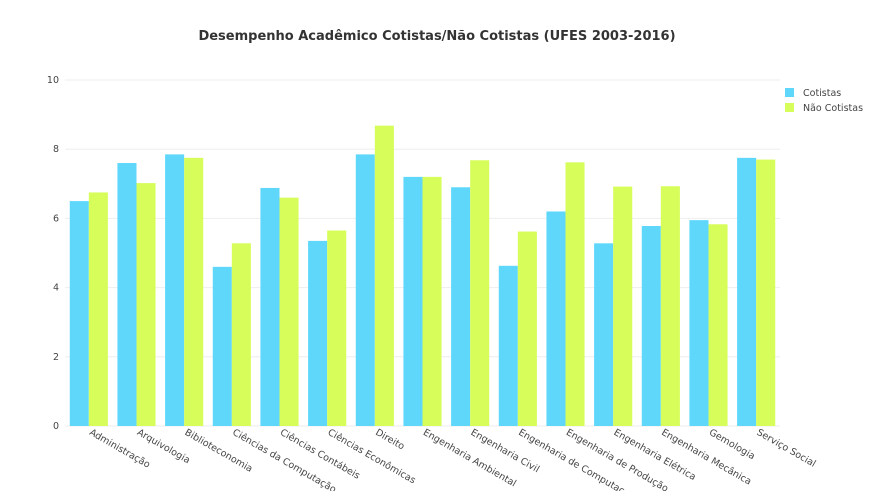 This screenshot has width=875, height=491. Describe the element at coordinates (56, 218) in the screenshot. I see `y-tick-label: 6` at that location.